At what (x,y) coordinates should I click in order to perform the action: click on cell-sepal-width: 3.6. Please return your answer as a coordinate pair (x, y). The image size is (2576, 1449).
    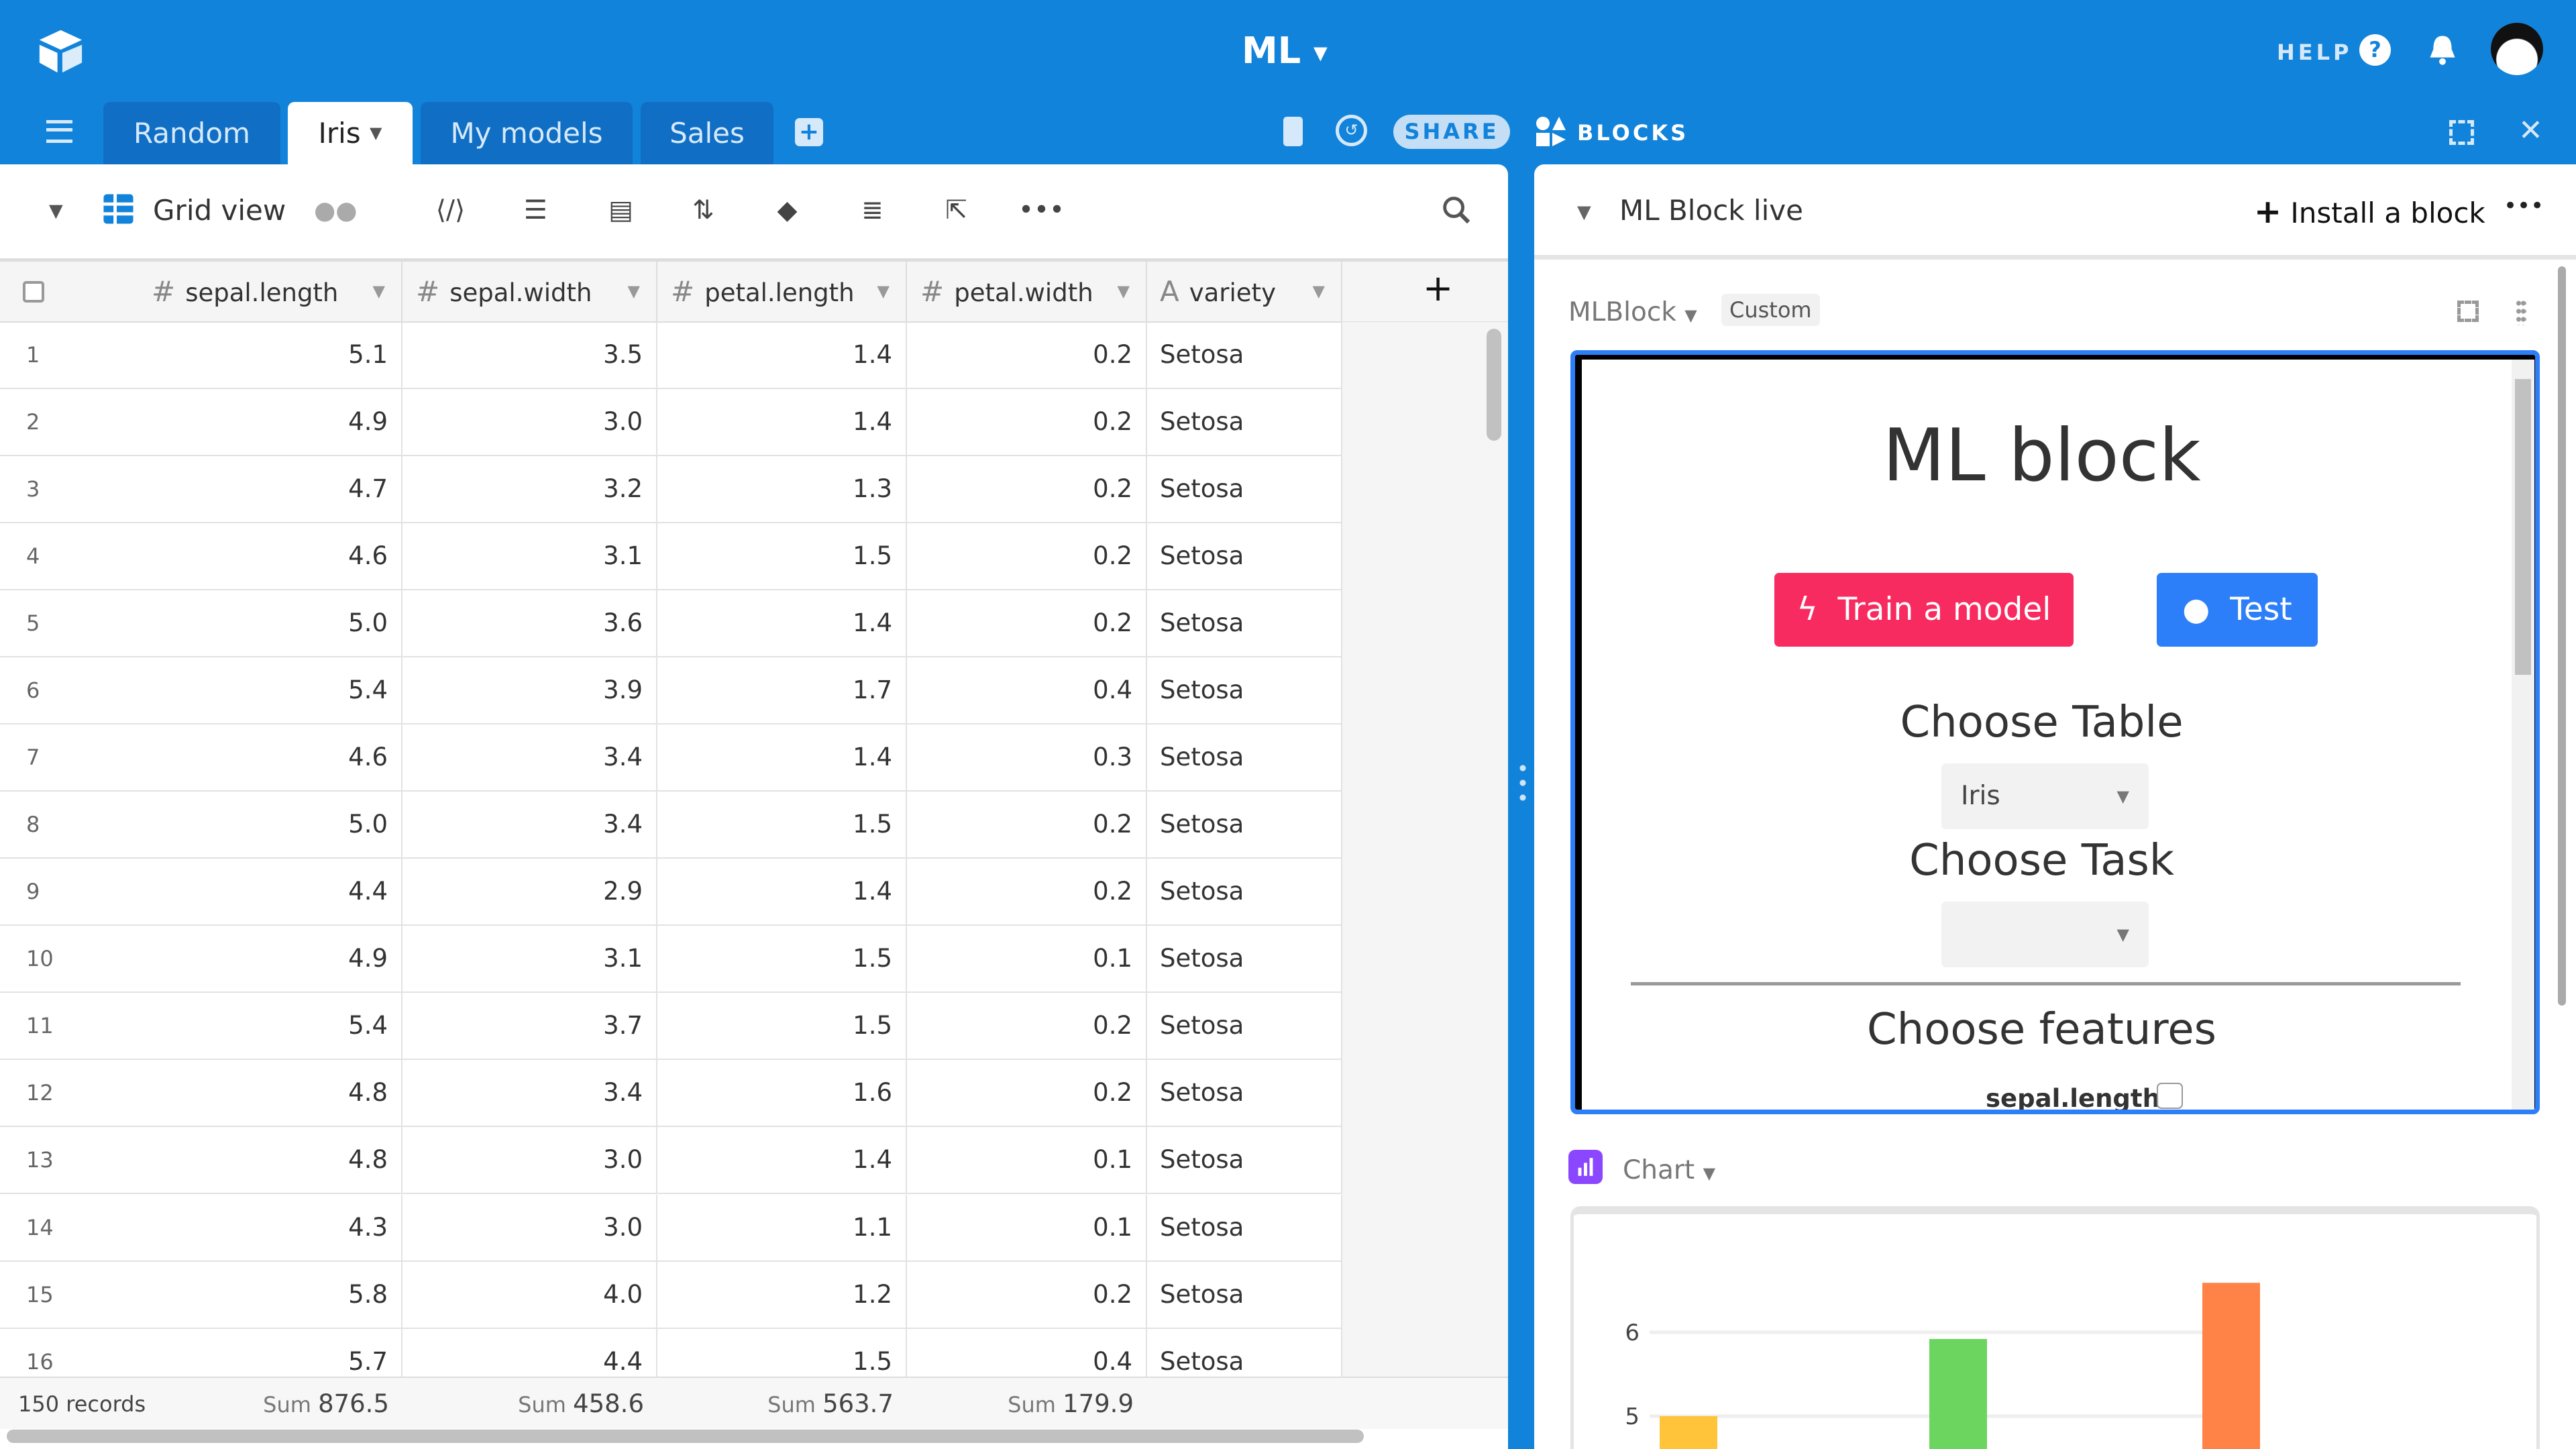
    Looking at the image, I should click on (529, 623).